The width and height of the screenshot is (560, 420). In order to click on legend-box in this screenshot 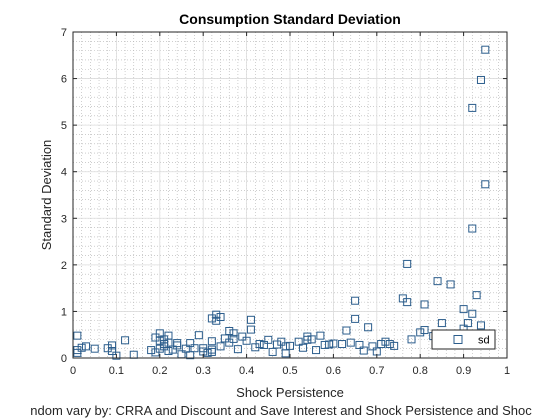, I will do `click(463, 339)`.